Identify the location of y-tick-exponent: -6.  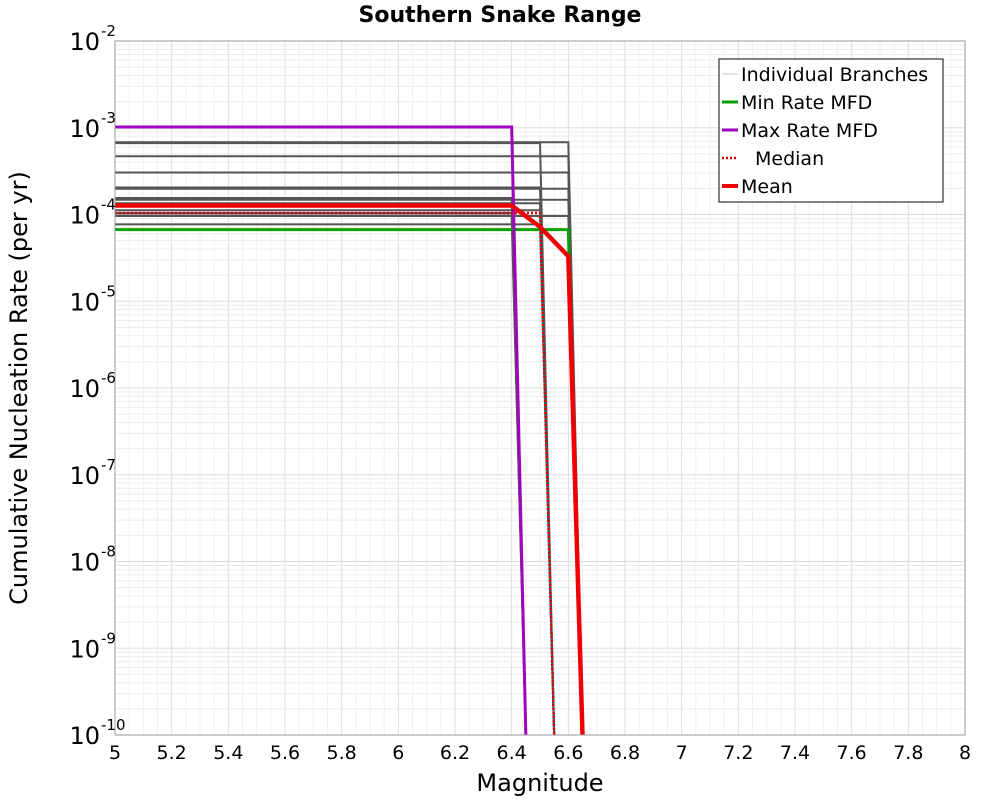
(108, 378).